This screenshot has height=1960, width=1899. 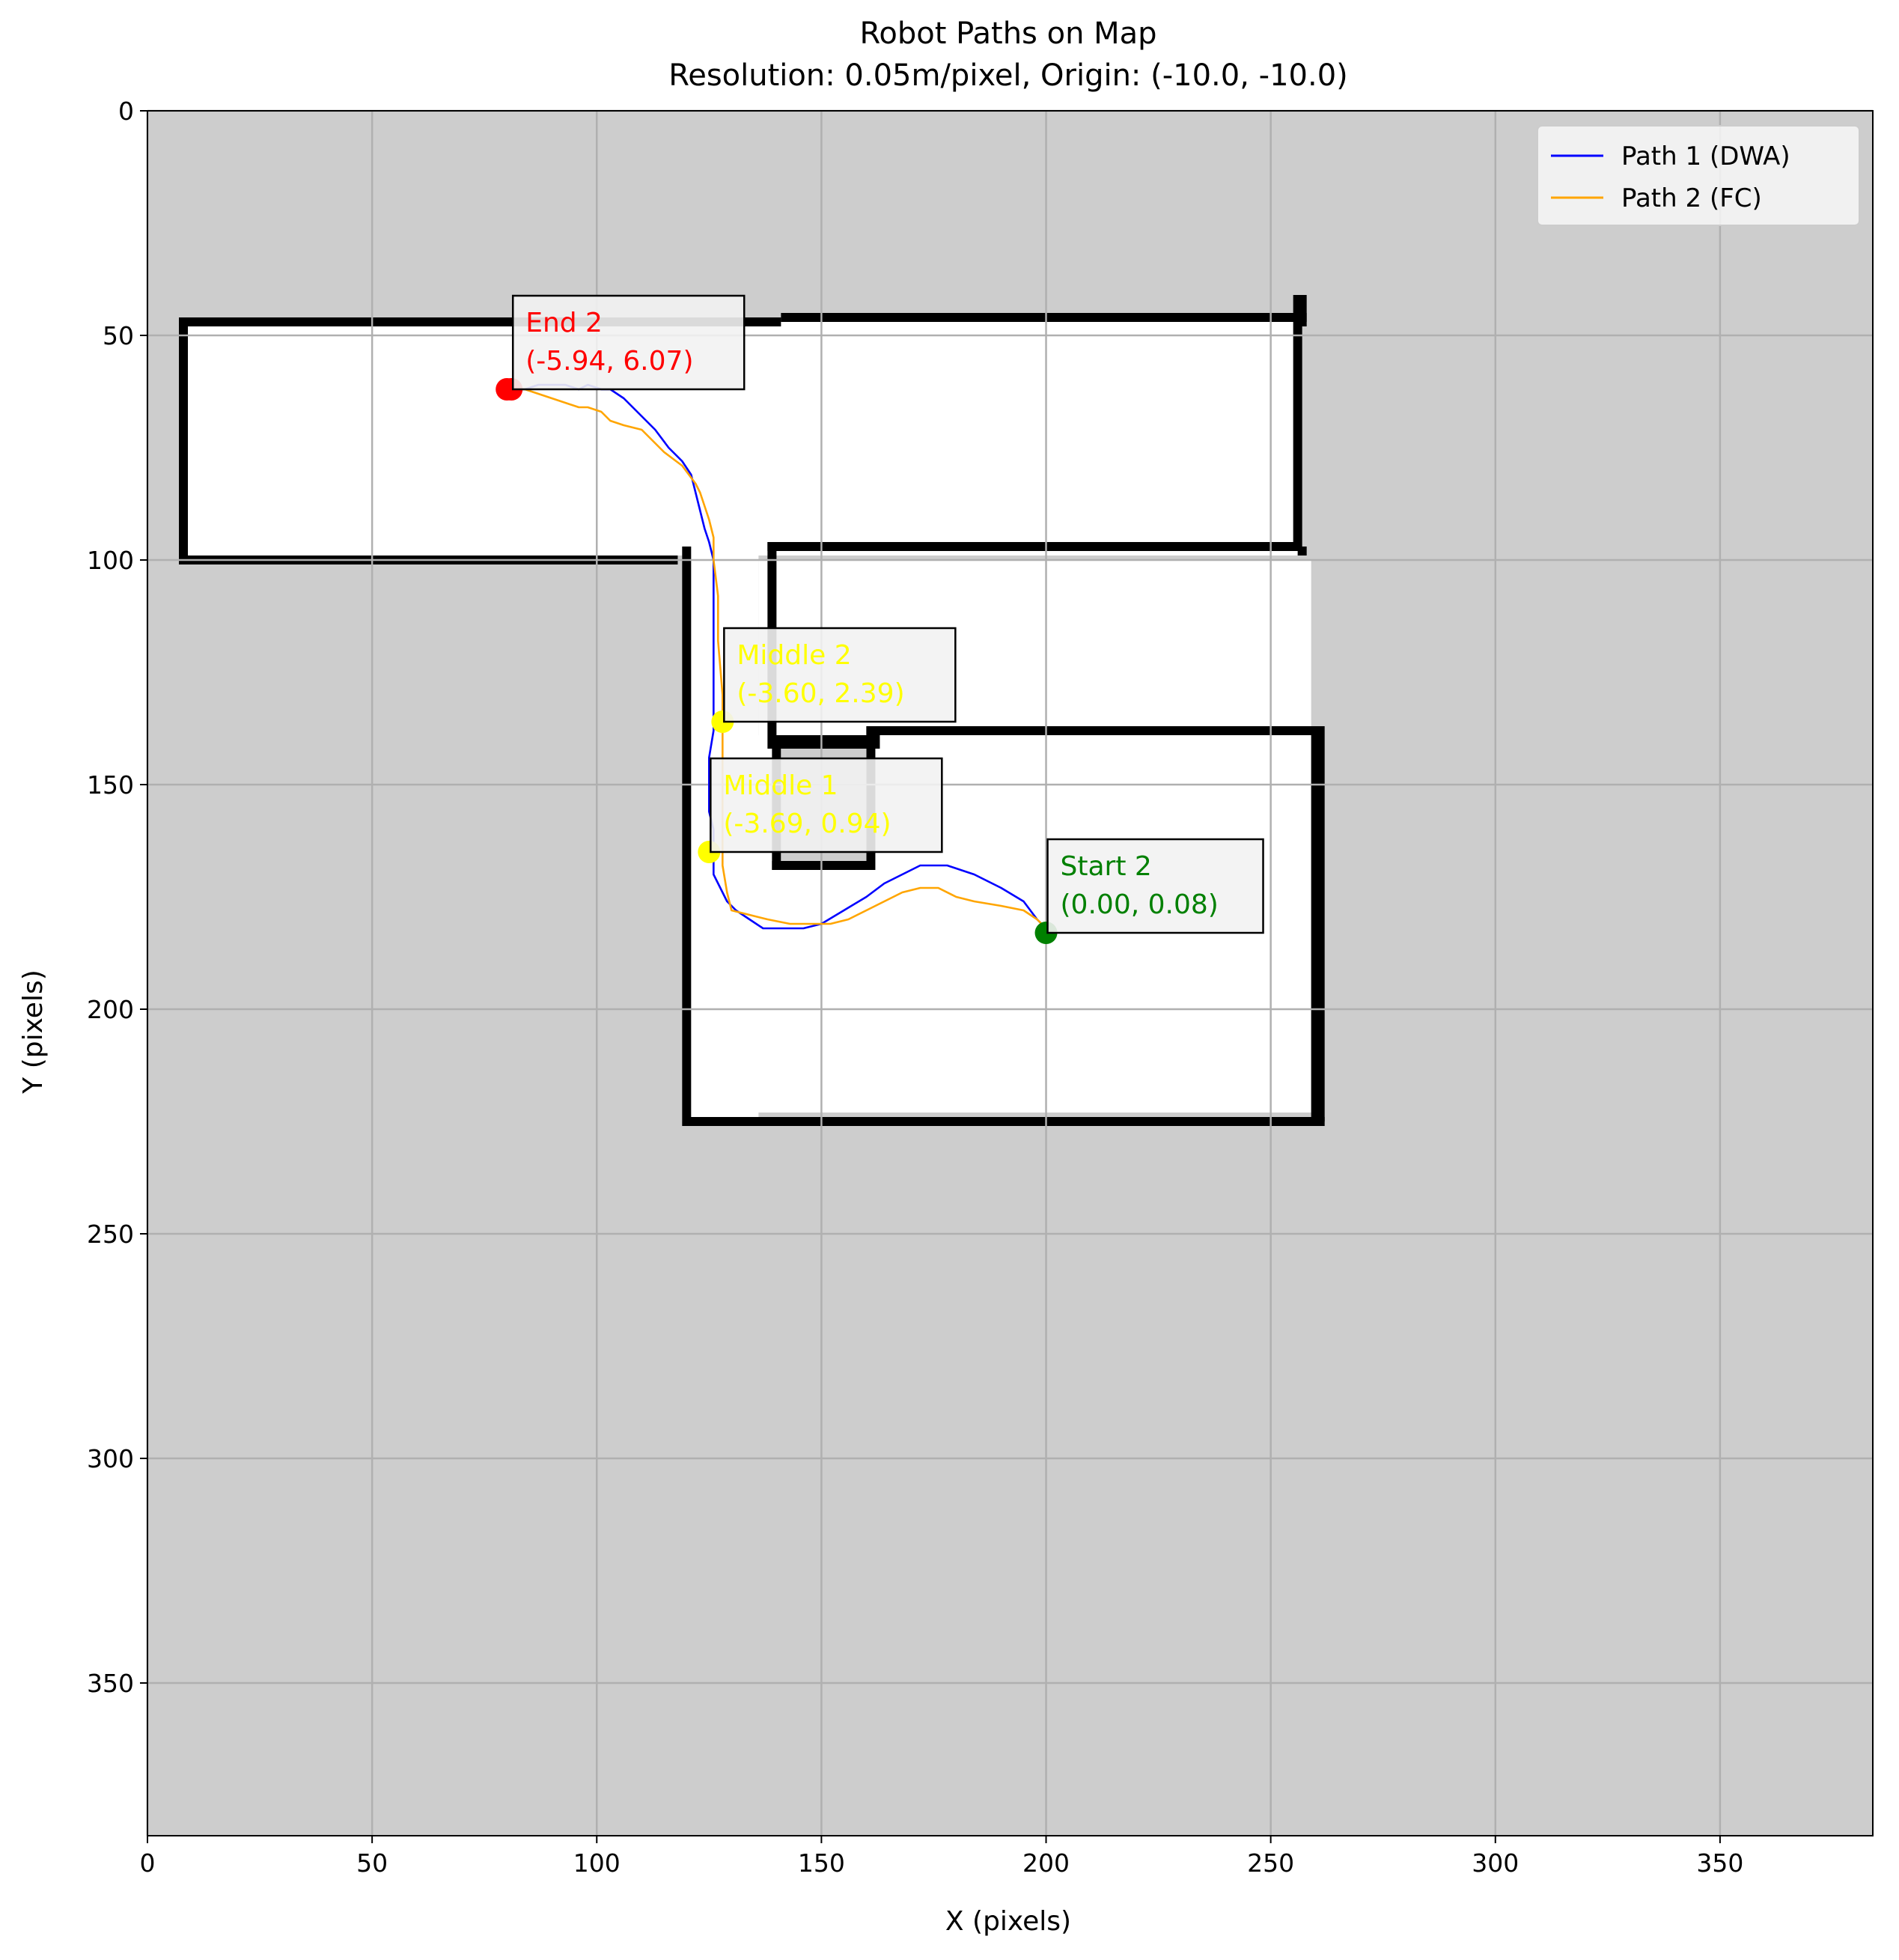 What do you see at coordinates (780, 785) in the screenshot?
I see `annotation-label: Middle 1` at bounding box center [780, 785].